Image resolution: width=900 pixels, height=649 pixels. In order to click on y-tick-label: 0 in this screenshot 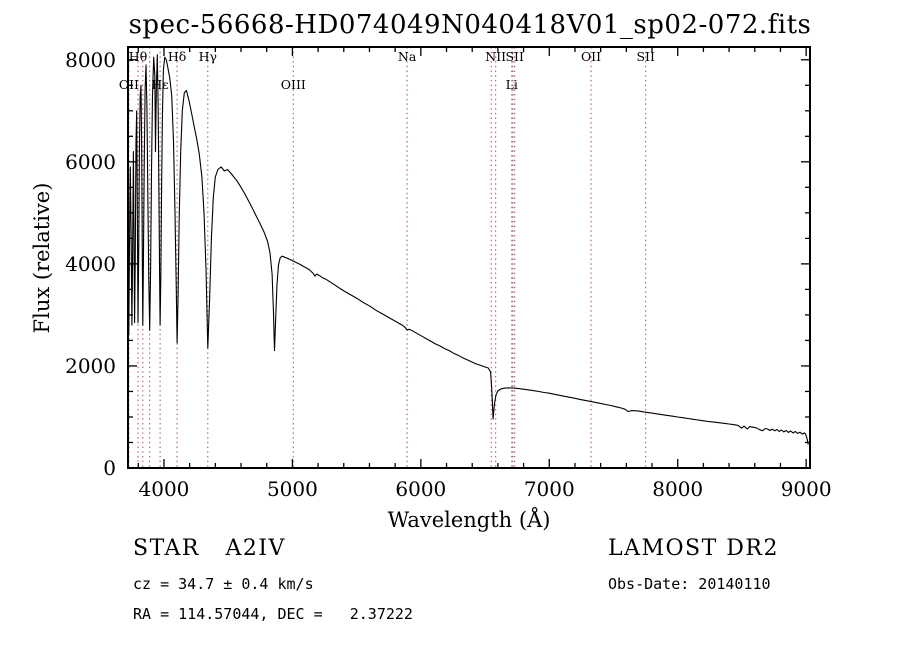, I will do `click(109, 468)`.